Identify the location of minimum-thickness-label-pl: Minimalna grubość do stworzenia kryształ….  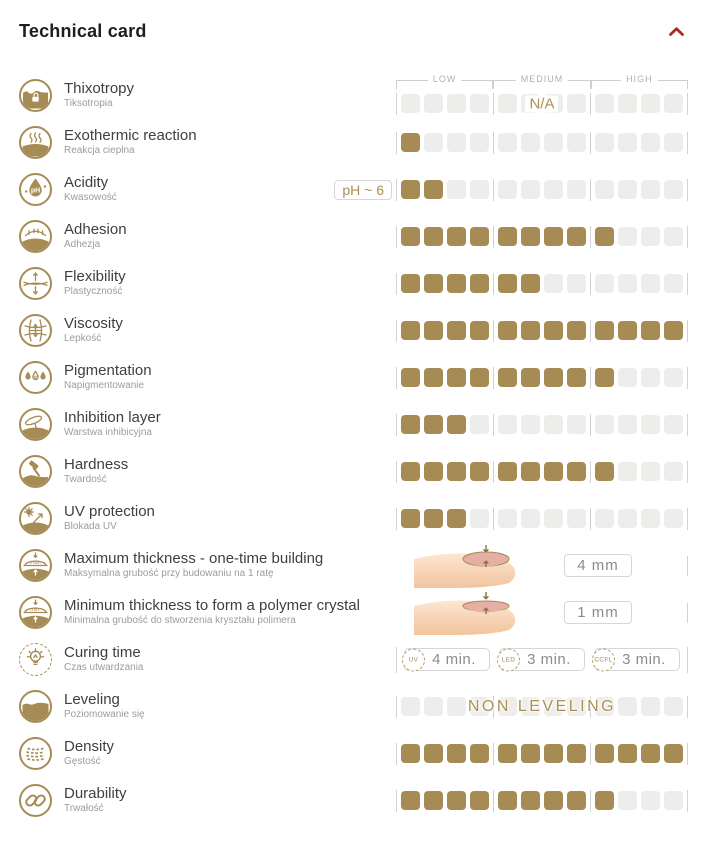
(180, 621).